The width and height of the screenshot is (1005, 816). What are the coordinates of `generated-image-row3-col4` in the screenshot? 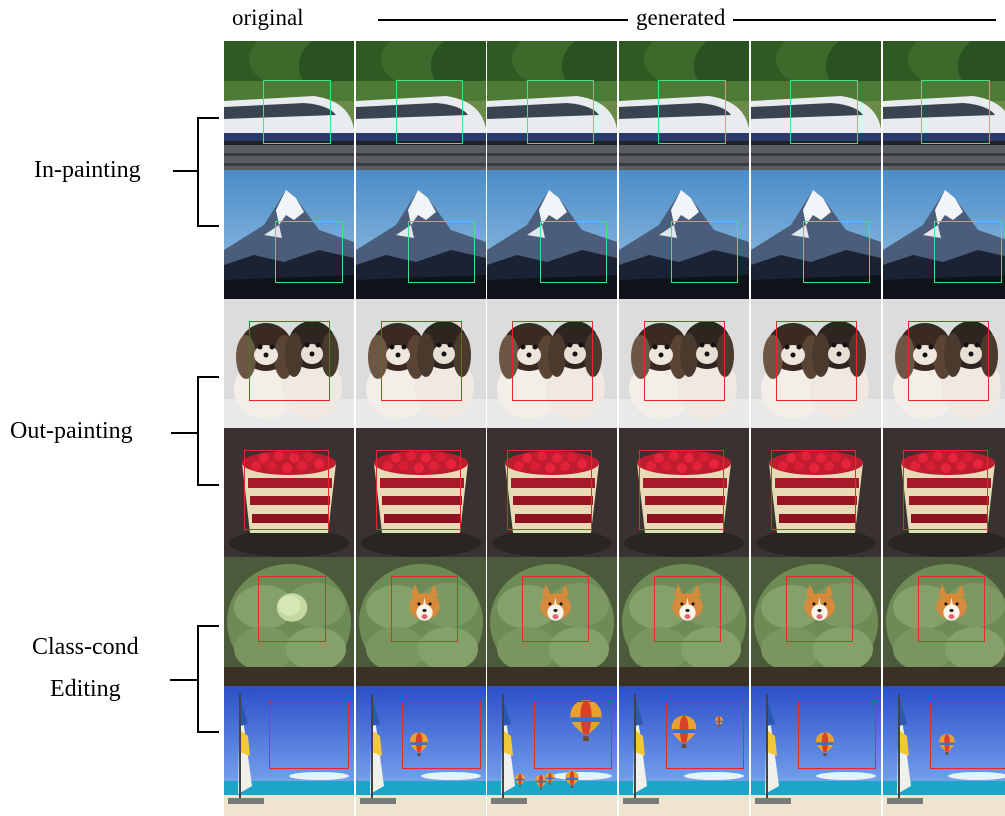 It's located at (684, 364).